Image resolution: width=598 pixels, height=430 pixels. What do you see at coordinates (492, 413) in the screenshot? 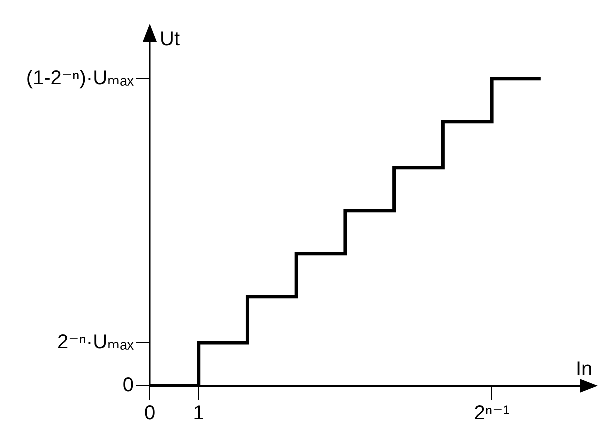
I see `x-tick-label: 2ⁿ⁻¹` at bounding box center [492, 413].